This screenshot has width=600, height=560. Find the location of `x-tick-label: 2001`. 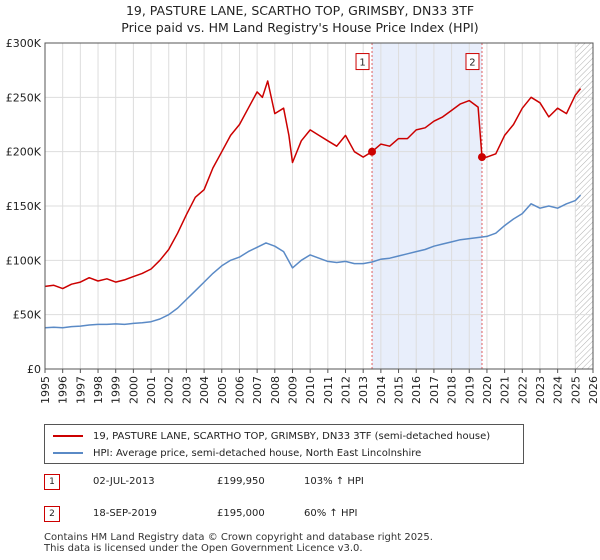

x-tick-label: 2001 is located at coordinates (151, 390).